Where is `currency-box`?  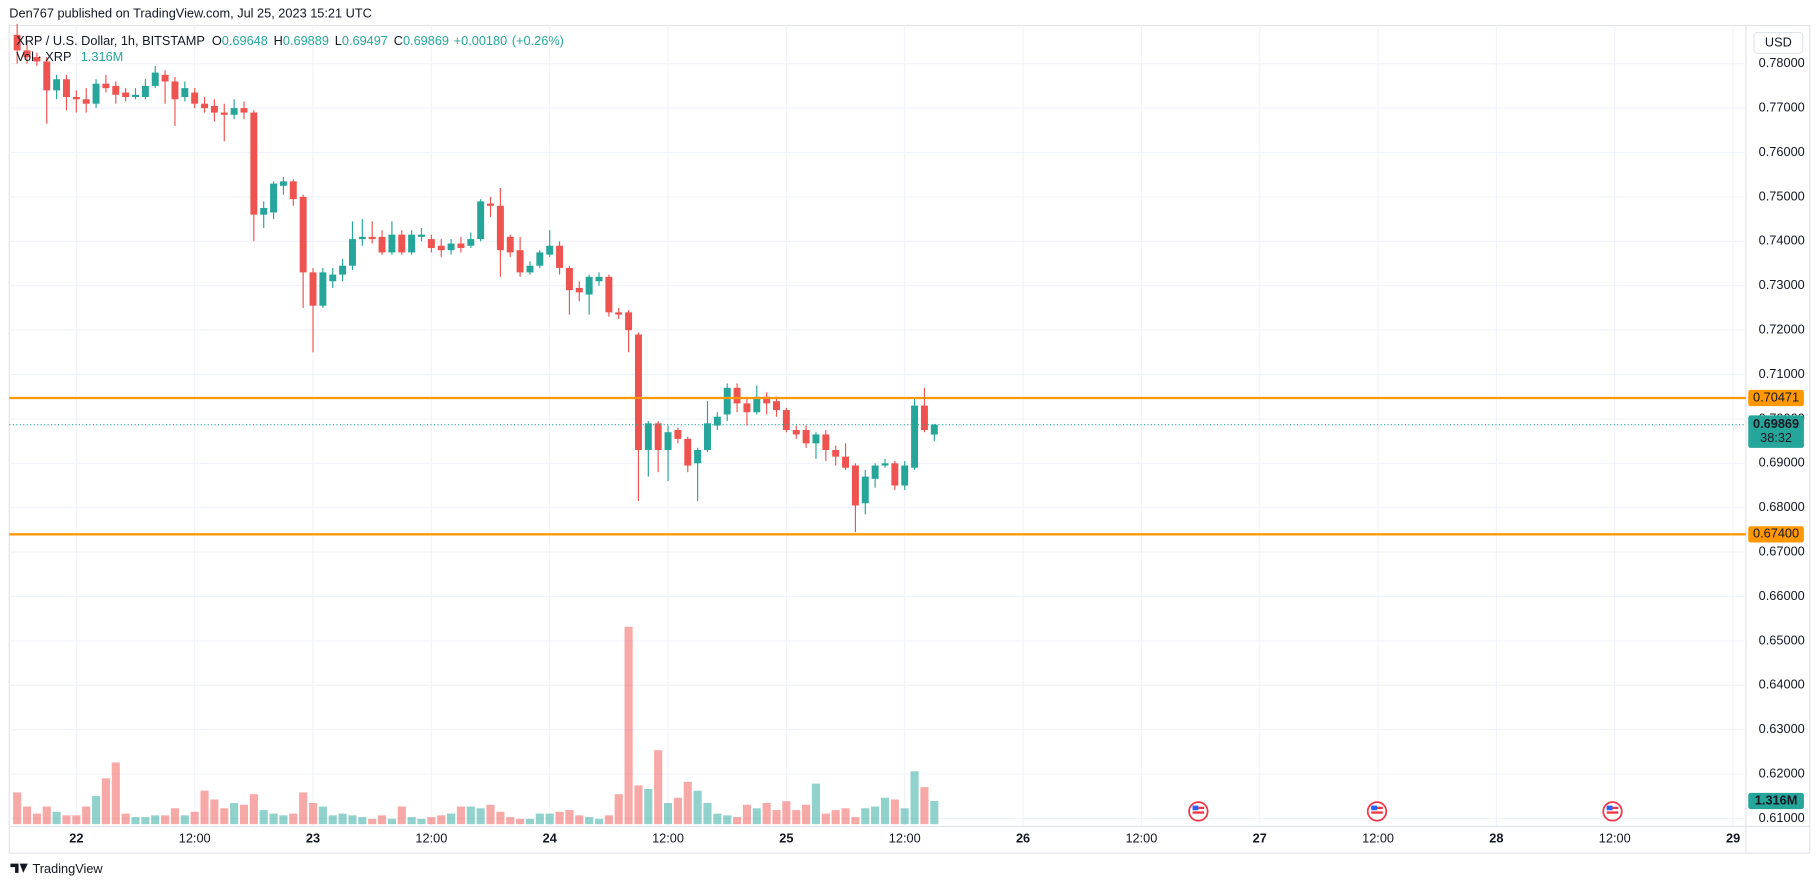
currency-box is located at coordinates (1778, 42).